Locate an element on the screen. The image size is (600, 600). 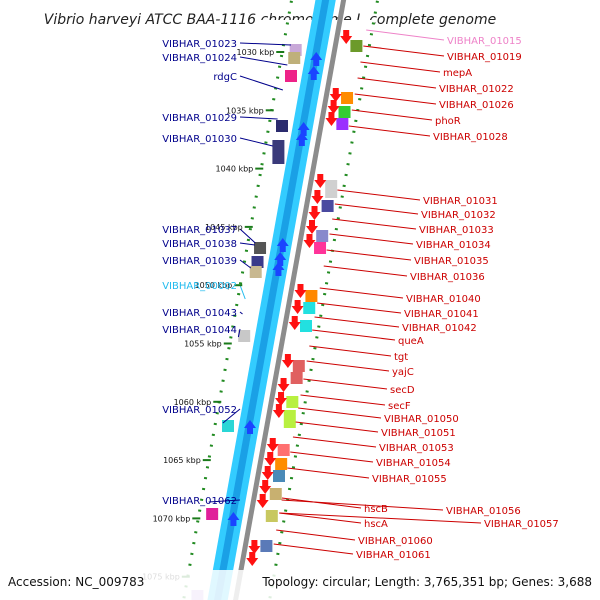
left-gene-label: VIBHAR_01039 is located at coordinates (199, 261).